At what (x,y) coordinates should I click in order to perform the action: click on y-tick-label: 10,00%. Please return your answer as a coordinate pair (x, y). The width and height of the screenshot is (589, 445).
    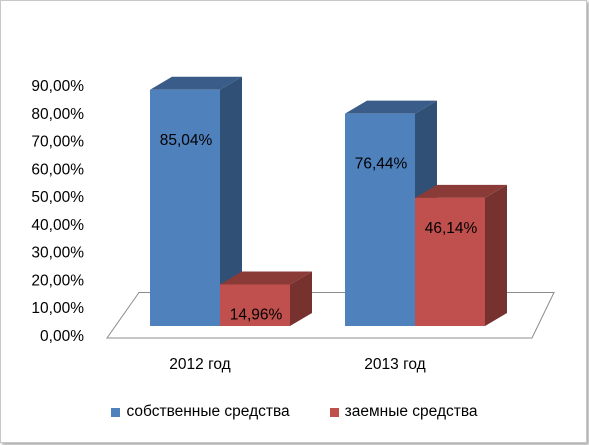
    Looking at the image, I should click on (57, 308).